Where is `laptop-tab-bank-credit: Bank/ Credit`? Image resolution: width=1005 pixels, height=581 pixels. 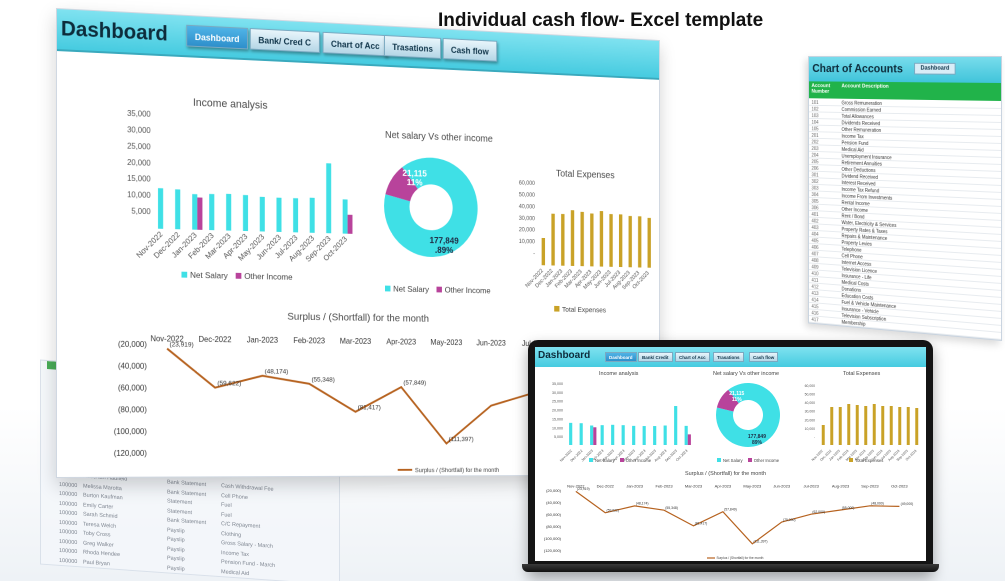 laptop-tab-bank-credit: Bank/ Credit is located at coordinates (655, 357).